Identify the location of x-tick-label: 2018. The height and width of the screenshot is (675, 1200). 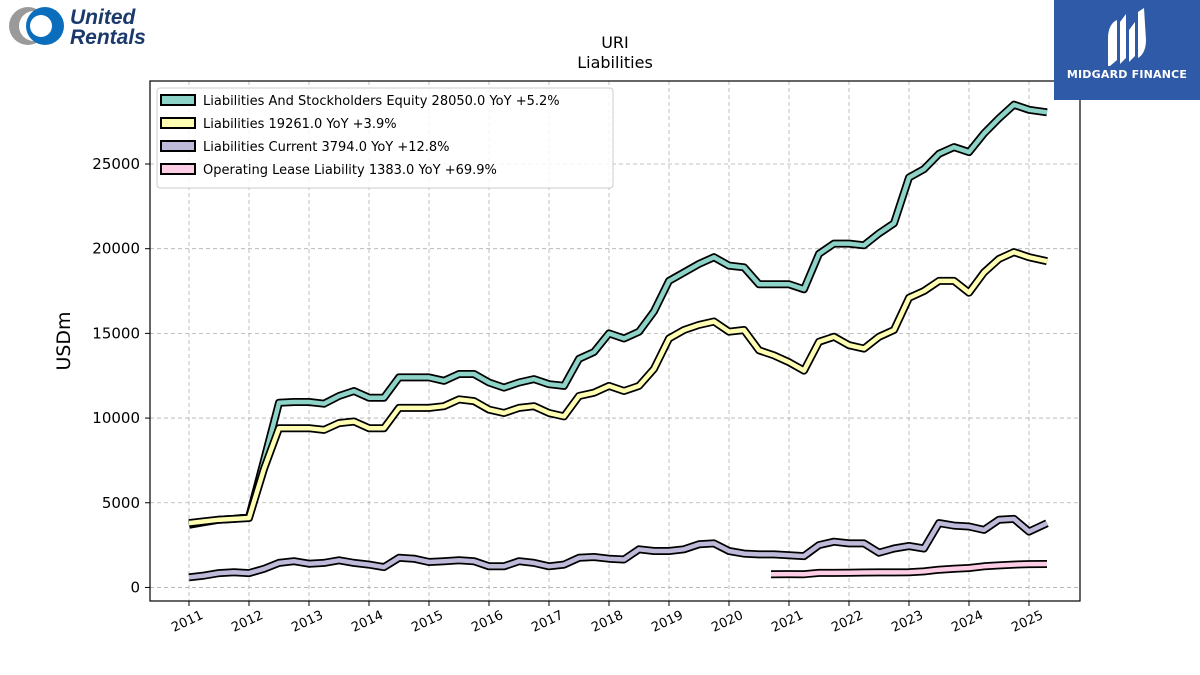
(607, 622).